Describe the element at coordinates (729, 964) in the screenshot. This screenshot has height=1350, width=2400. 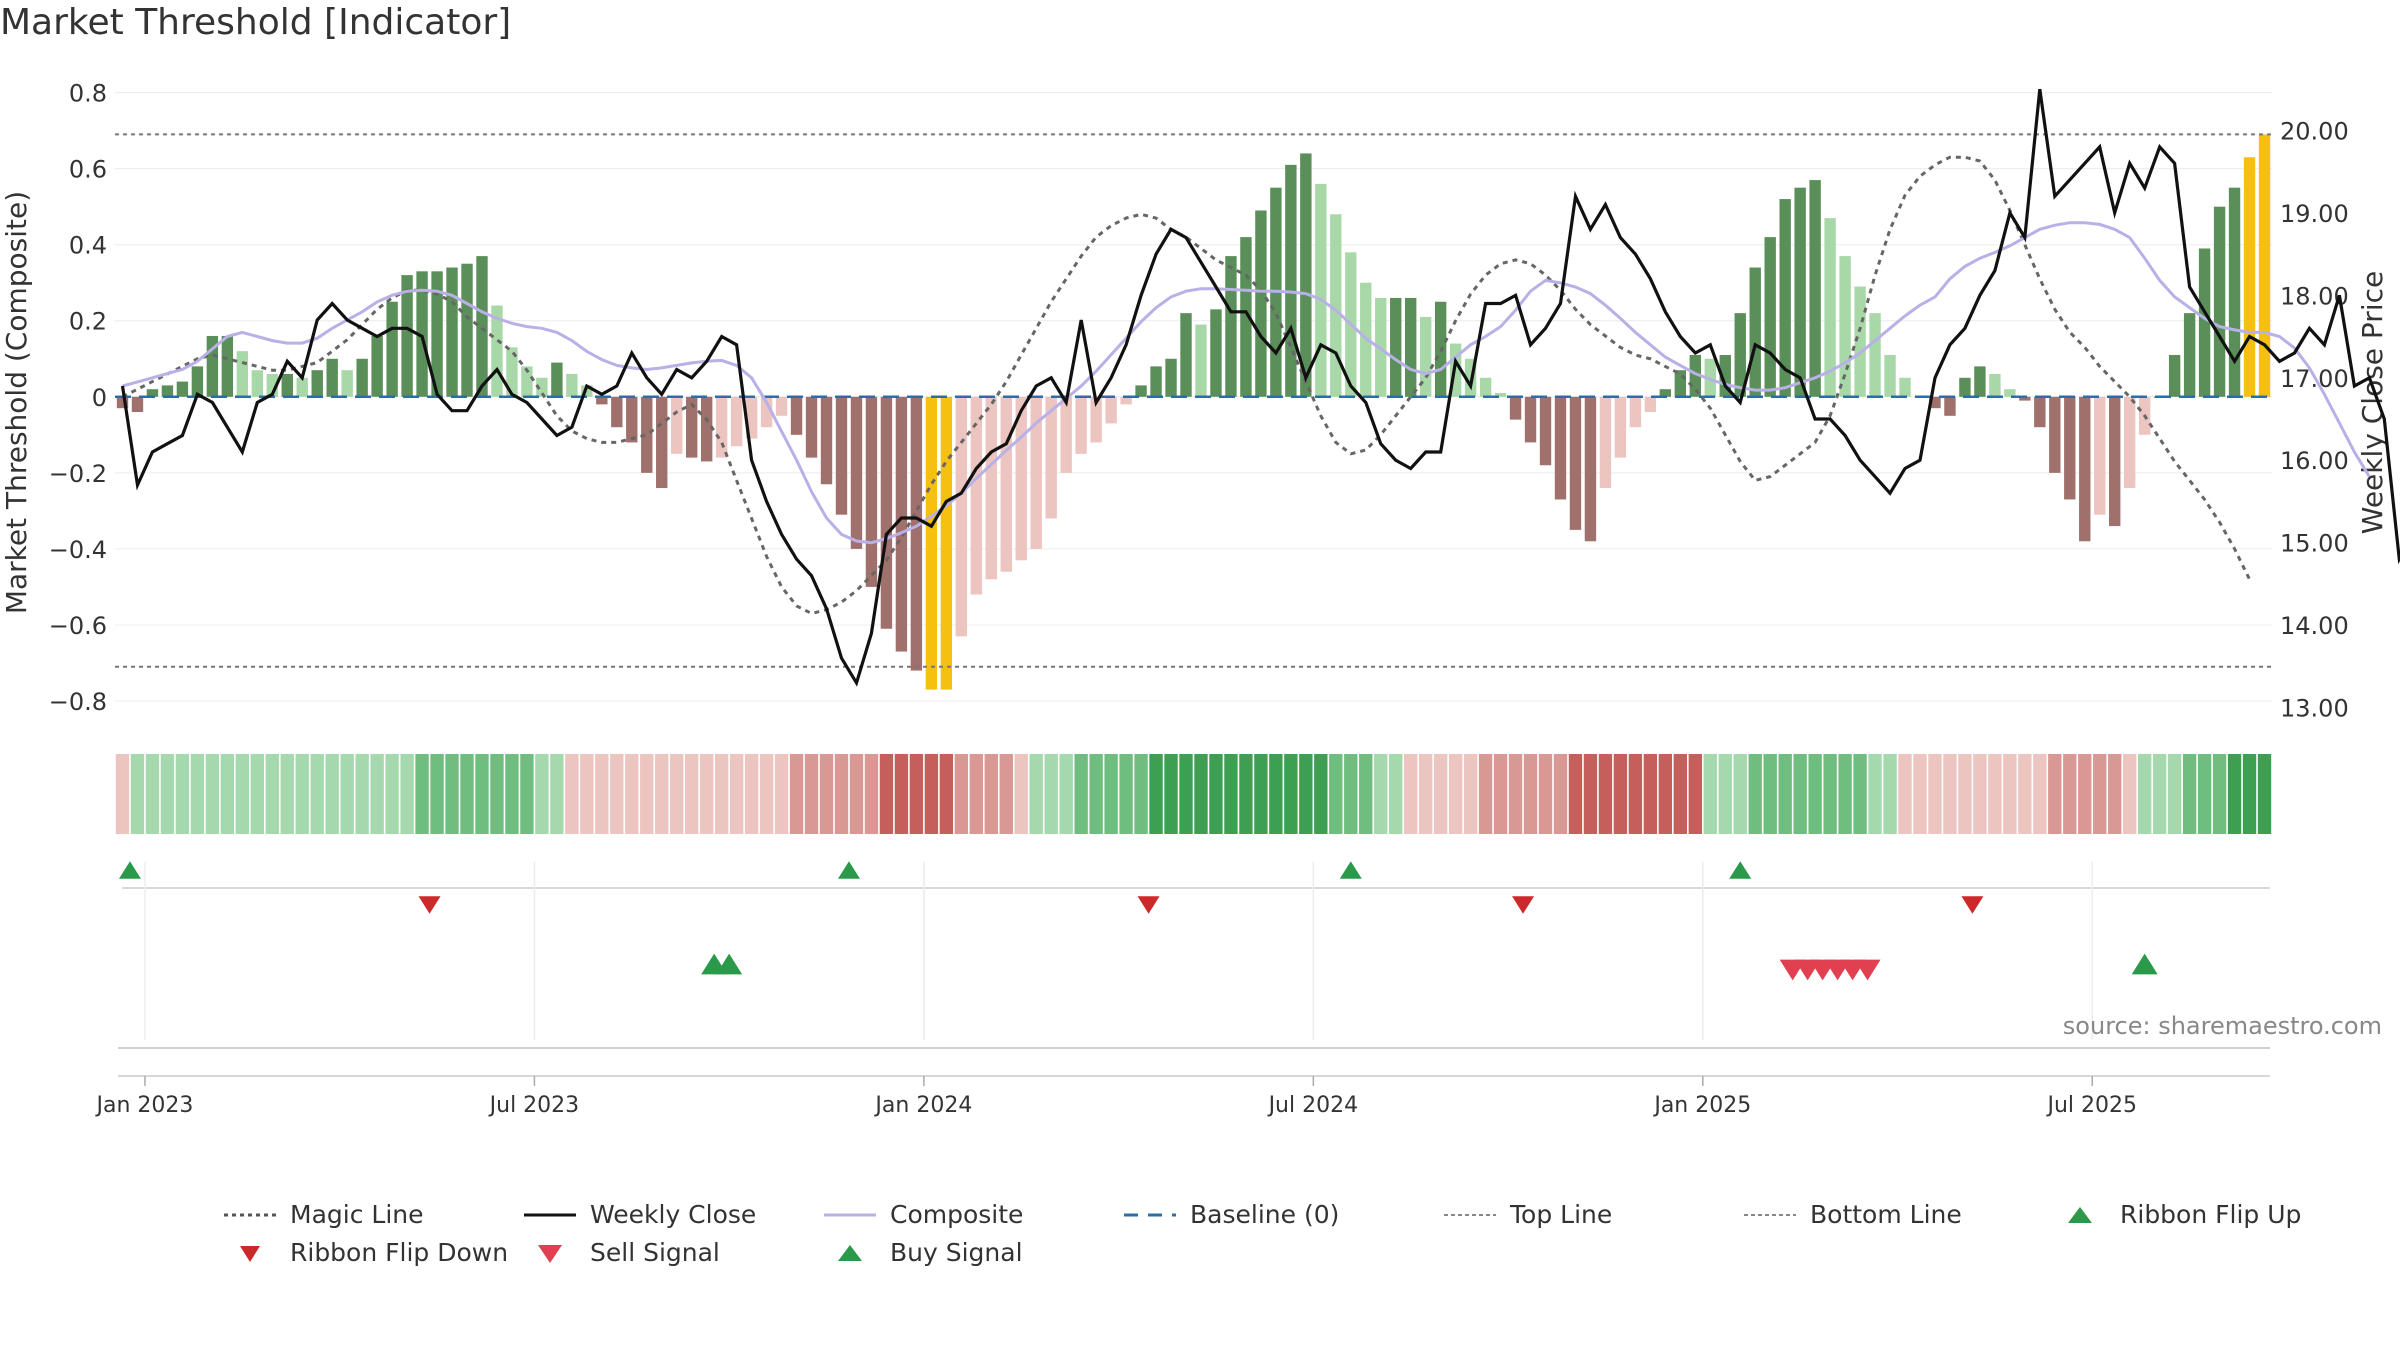
I see `buy-signal-marker` at that location.